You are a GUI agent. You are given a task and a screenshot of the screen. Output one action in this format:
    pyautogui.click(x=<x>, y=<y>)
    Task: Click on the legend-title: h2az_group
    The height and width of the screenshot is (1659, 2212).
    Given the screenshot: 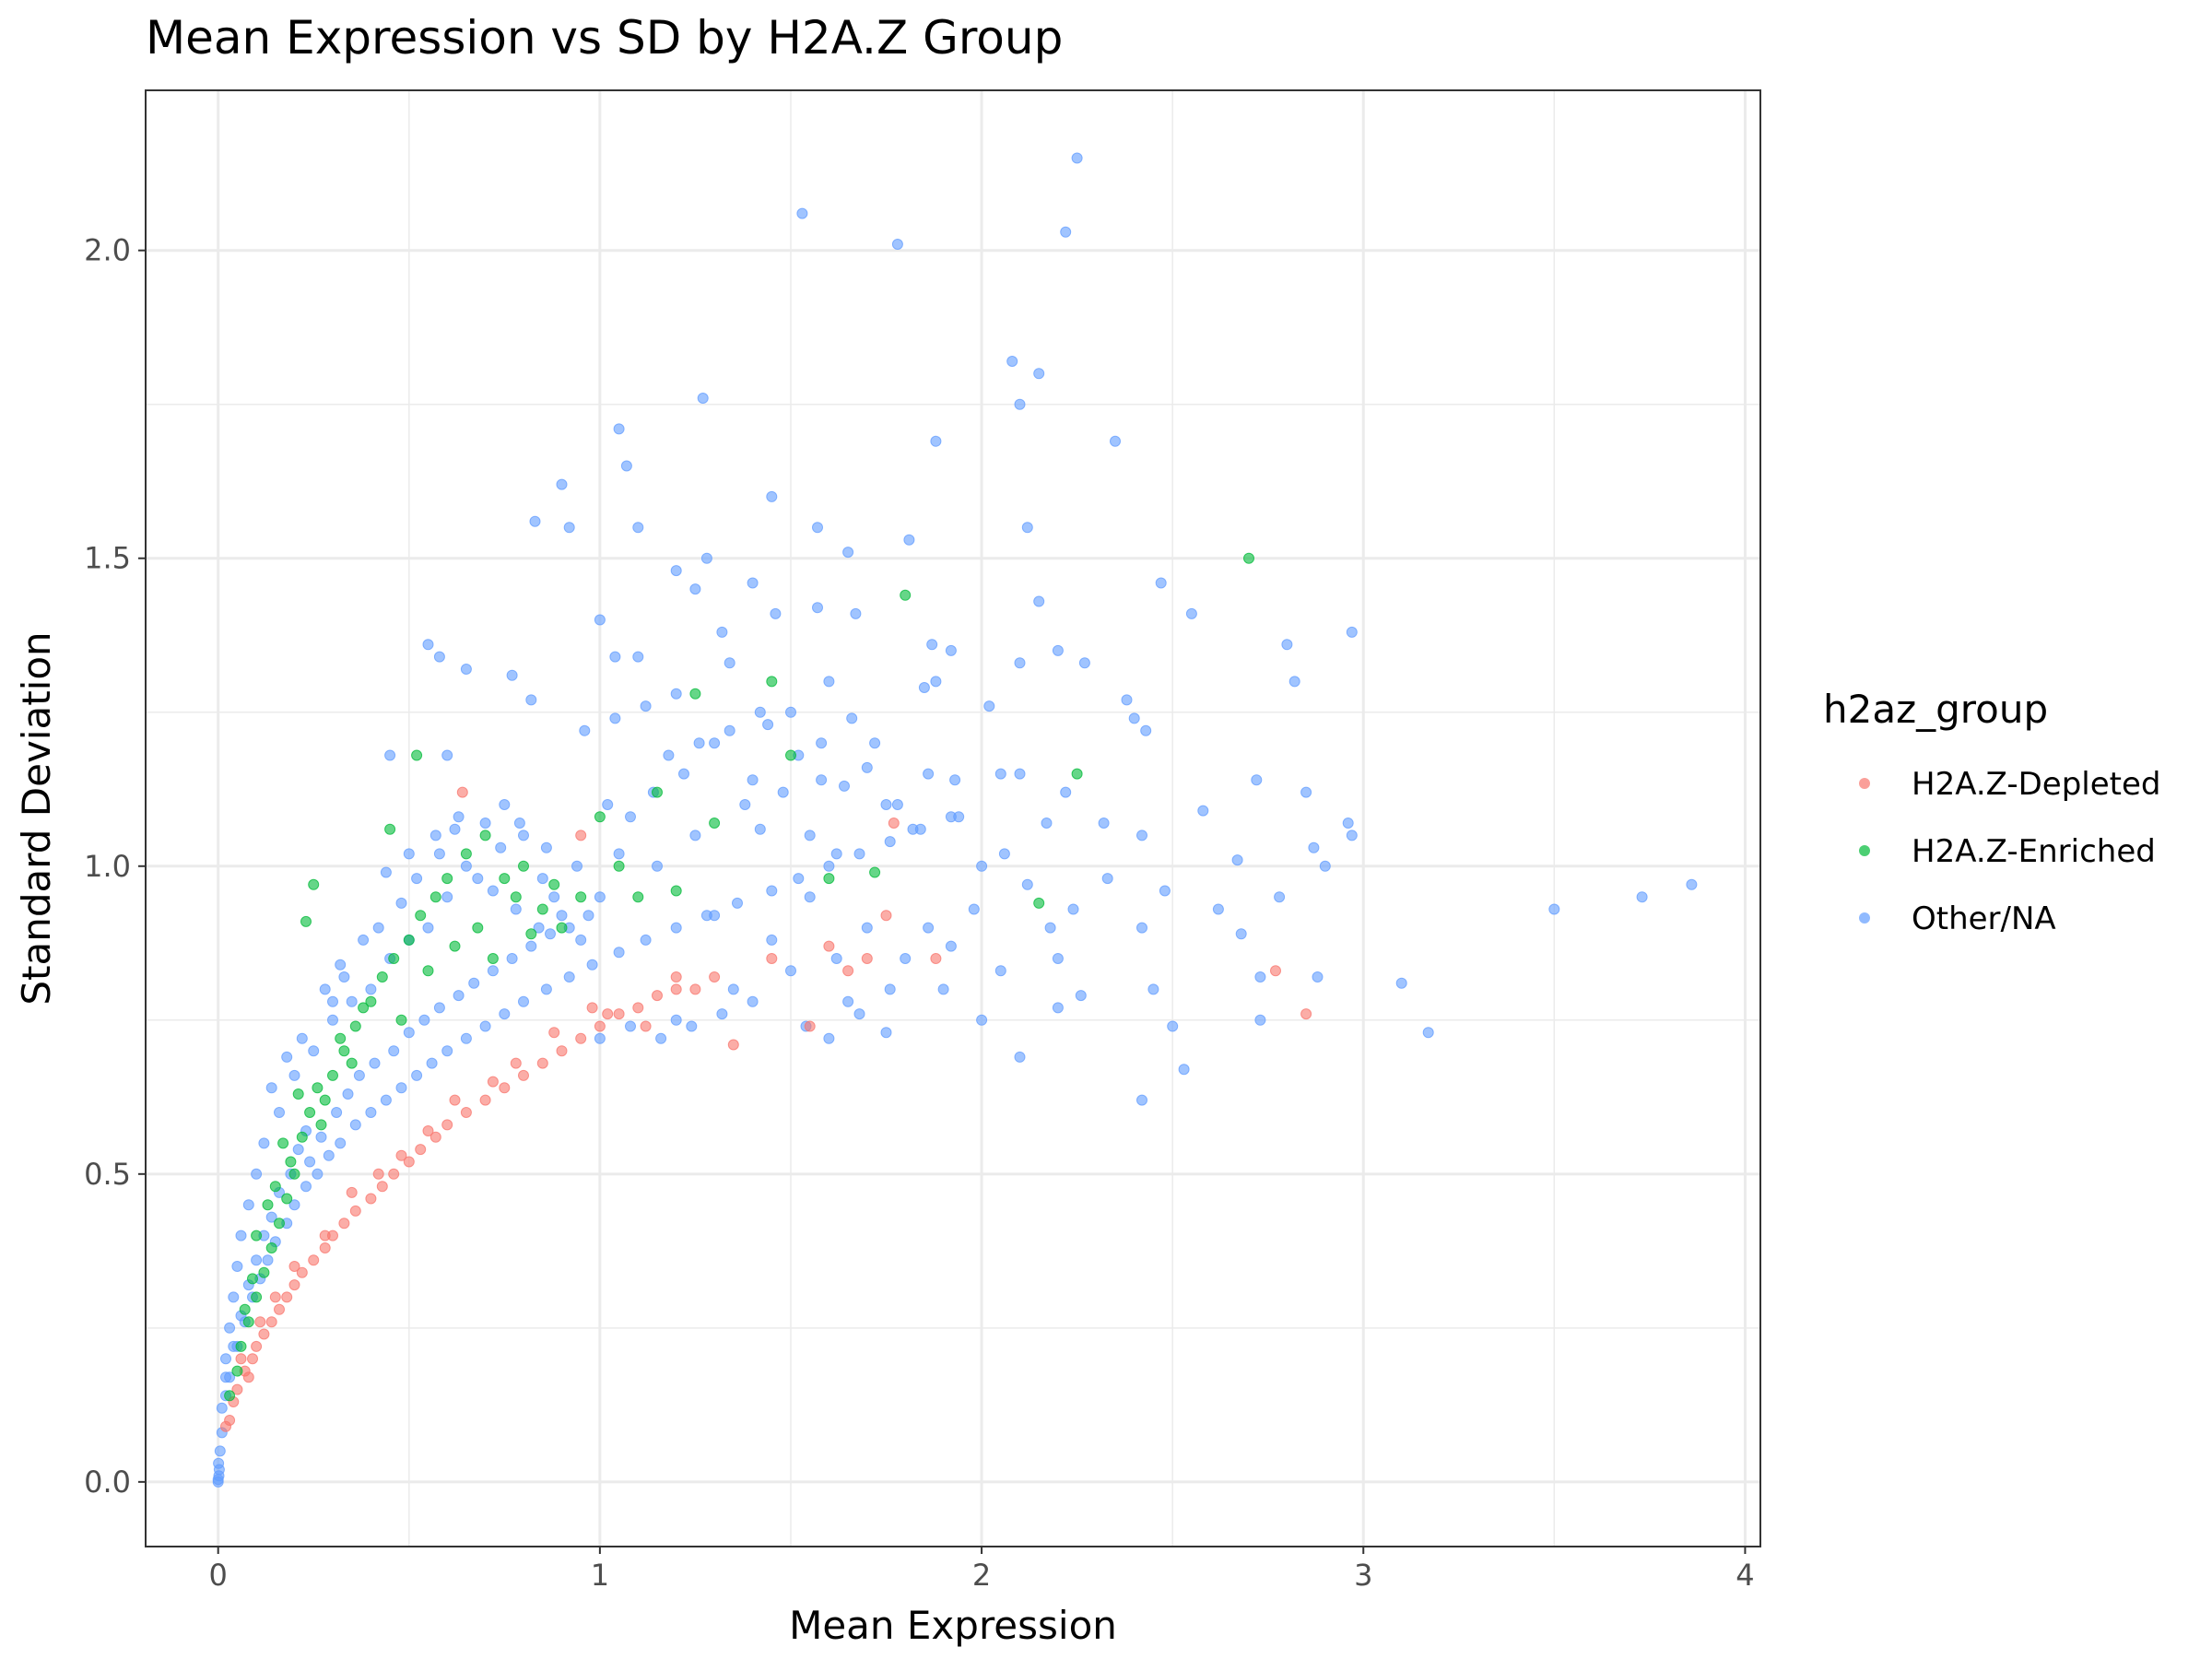 What is the action you would take?
    pyautogui.click(x=1935, y=709)
    